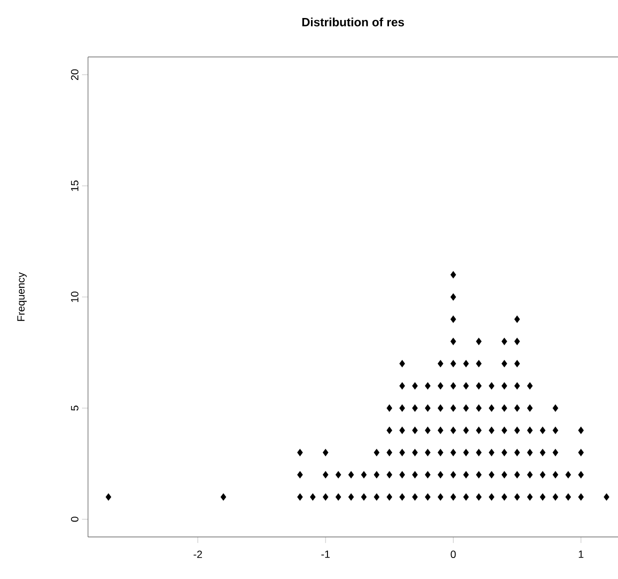 Image resolution: width=618 pixels, height=579 pixels. What do you see at coordinates (74, 408) in the screenshot?
I see `y-tick-label: 5` at bounding box center [74, 408].